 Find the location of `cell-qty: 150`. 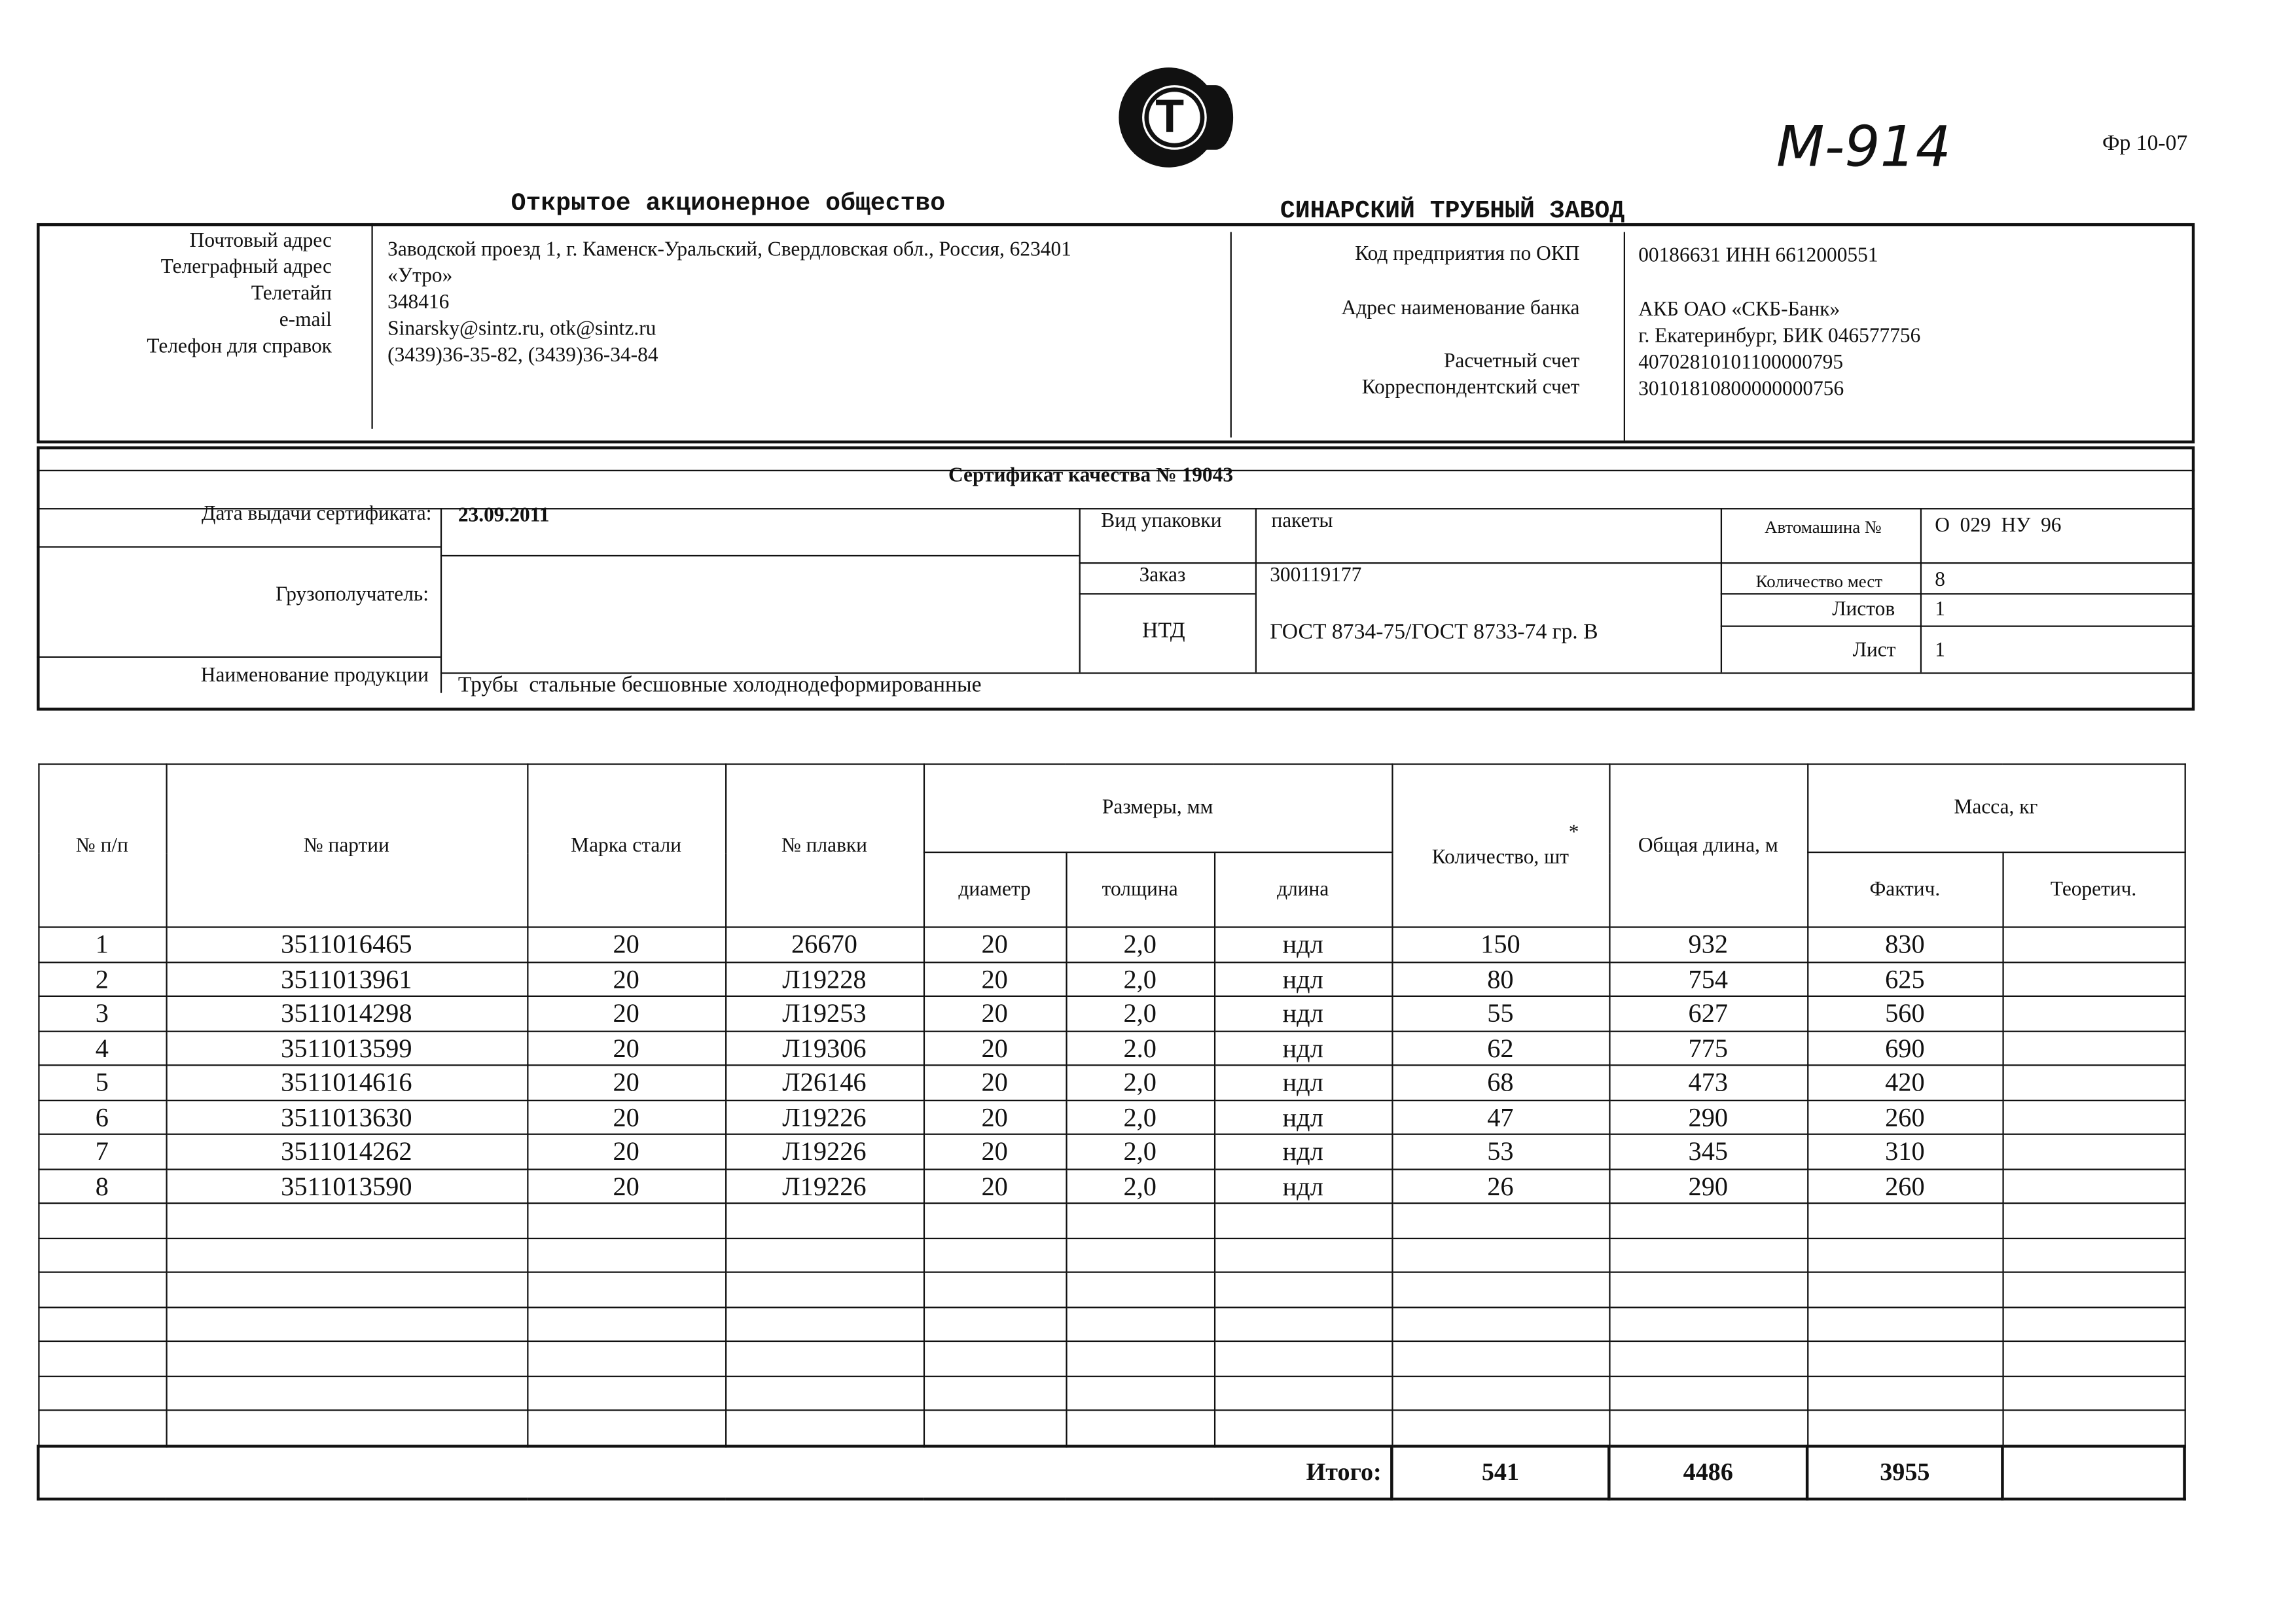

cell-qty: 150 is located at coordinates (1500, 945).